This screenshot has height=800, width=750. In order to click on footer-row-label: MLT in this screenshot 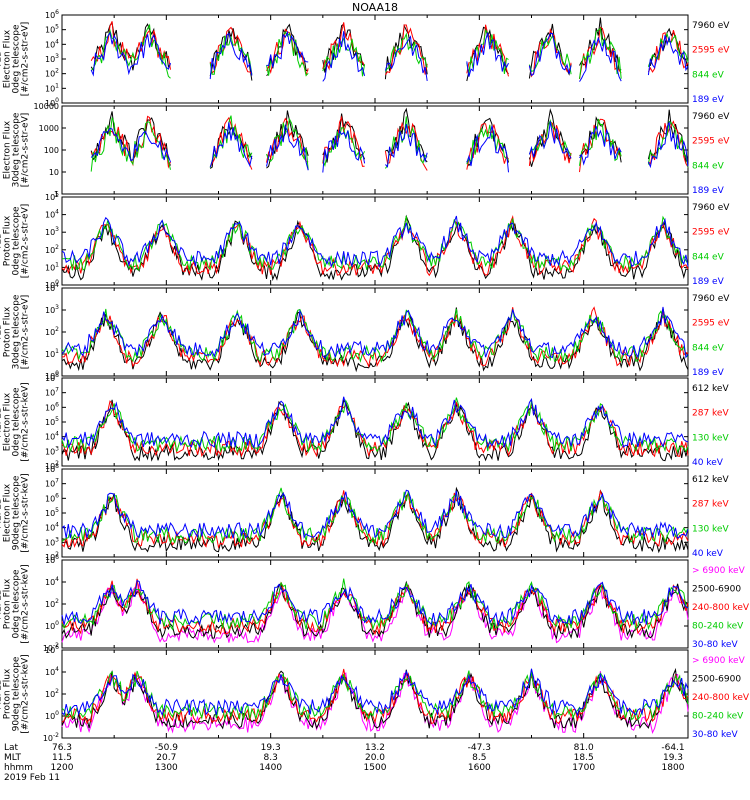, I will do `click(13, 758)`.